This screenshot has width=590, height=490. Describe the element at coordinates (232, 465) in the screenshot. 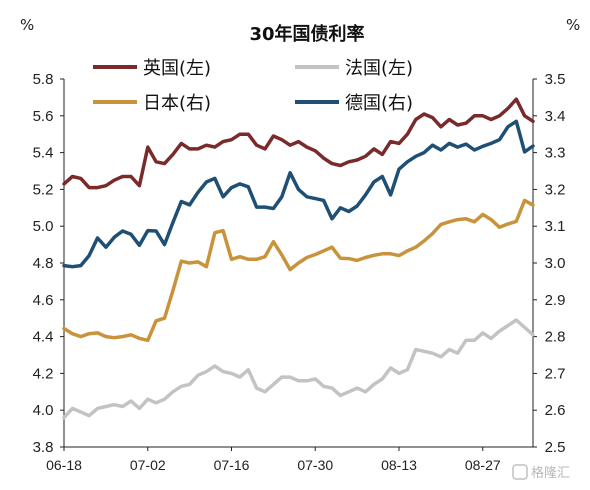

I see `x-tick-label: 07-16` at that location.